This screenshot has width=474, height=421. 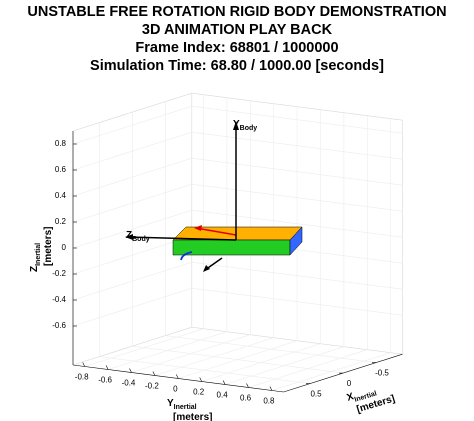 What do you see at coordinates (382, 373) in the screenshot?
I see `x-tick-label: -0.5` at bounding box center [382, 373].